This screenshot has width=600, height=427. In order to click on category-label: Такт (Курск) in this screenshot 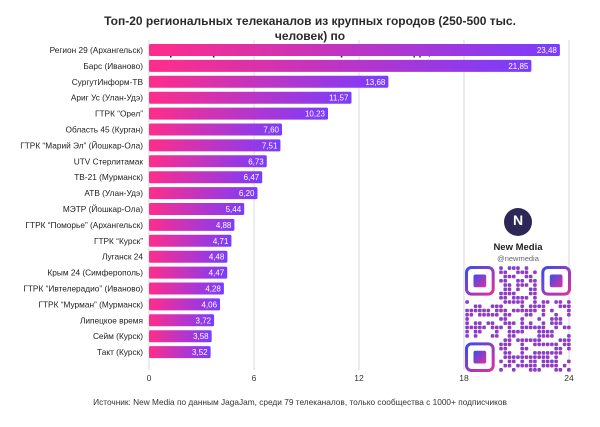, I will do `click(120, 352)`.